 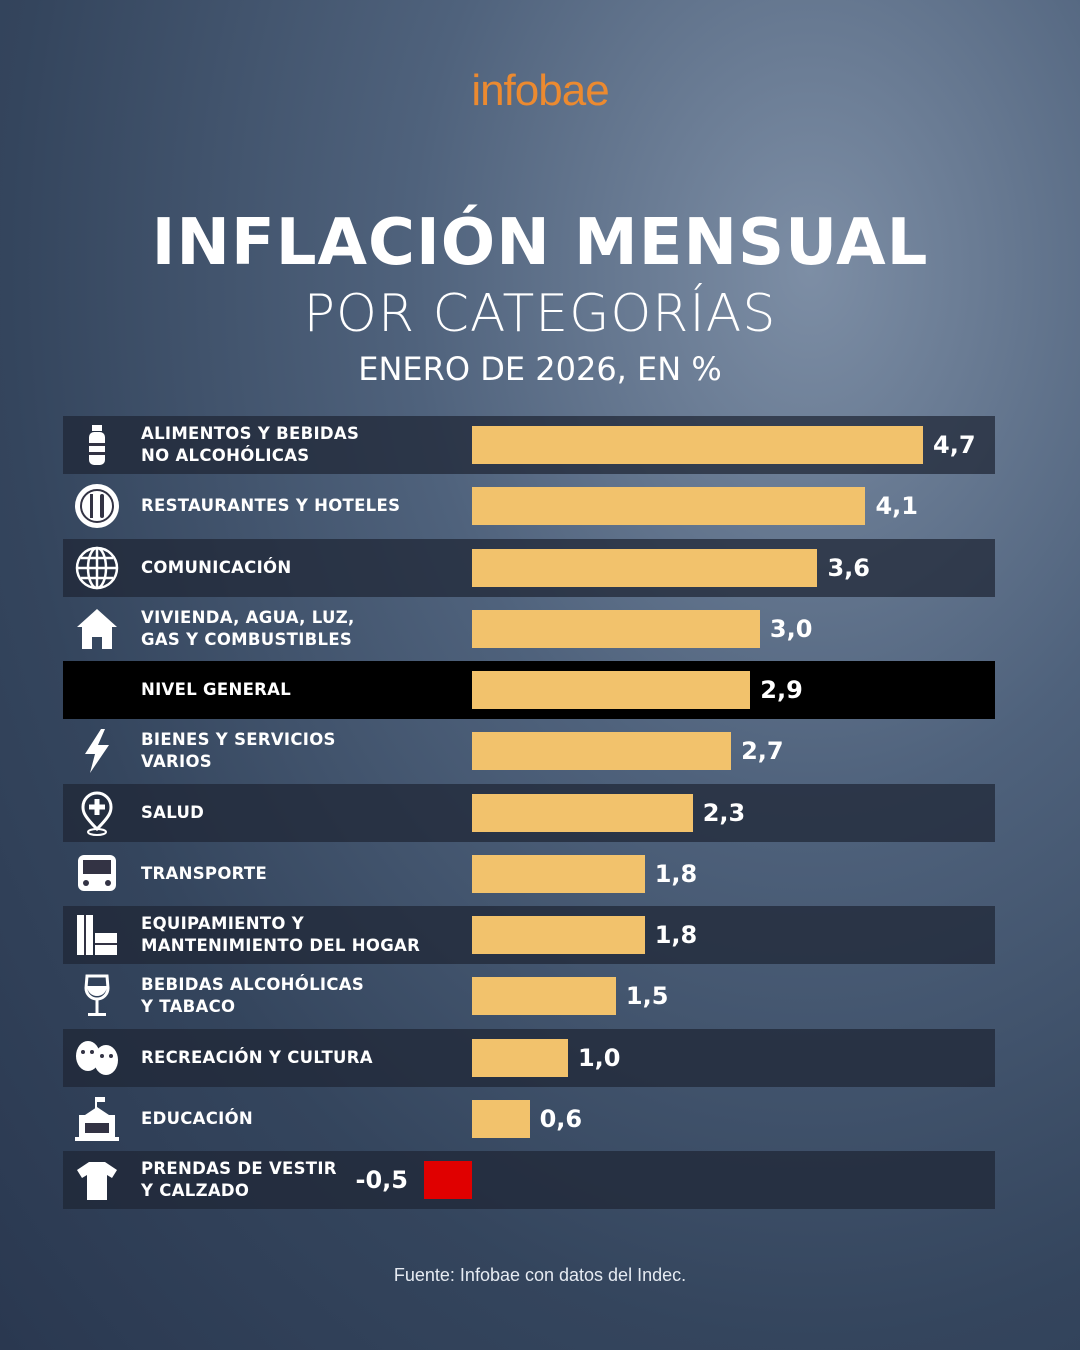 What do you see at coordinates (281, 934) in the screenshot?
I see `category-label: EQUIPAMIENTO Y MANTENIMIENTO DEL HOGAR` at bounding box center [281, 934].